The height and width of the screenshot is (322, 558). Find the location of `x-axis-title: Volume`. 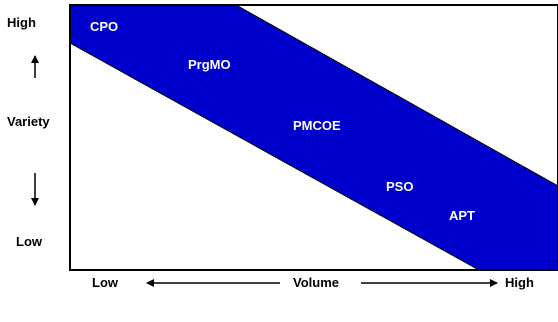

x-axis-title: Volume is located at coordinates (316, 282).